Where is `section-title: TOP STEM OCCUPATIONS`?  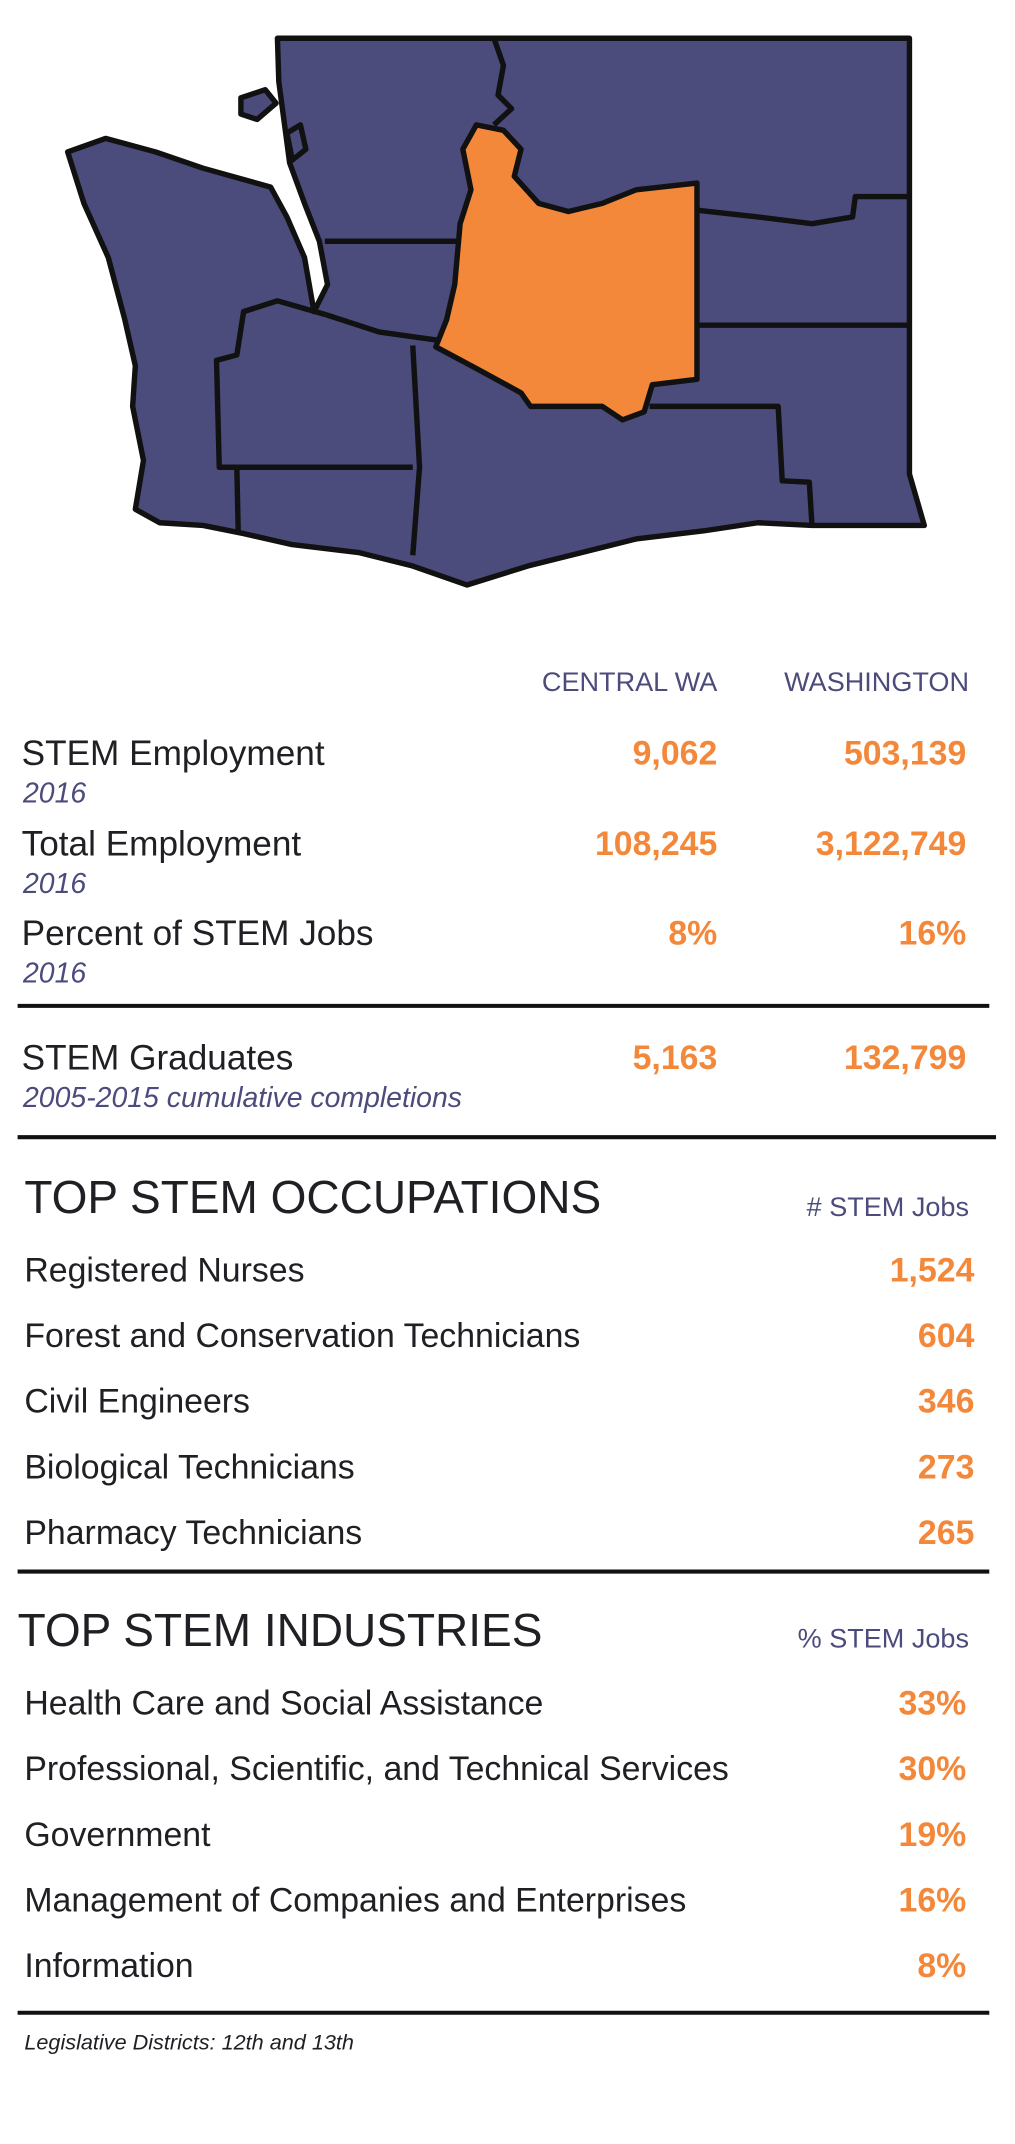
section-title: TOP STEM OCCUPATIONS is located at coordinates (312, 1197).